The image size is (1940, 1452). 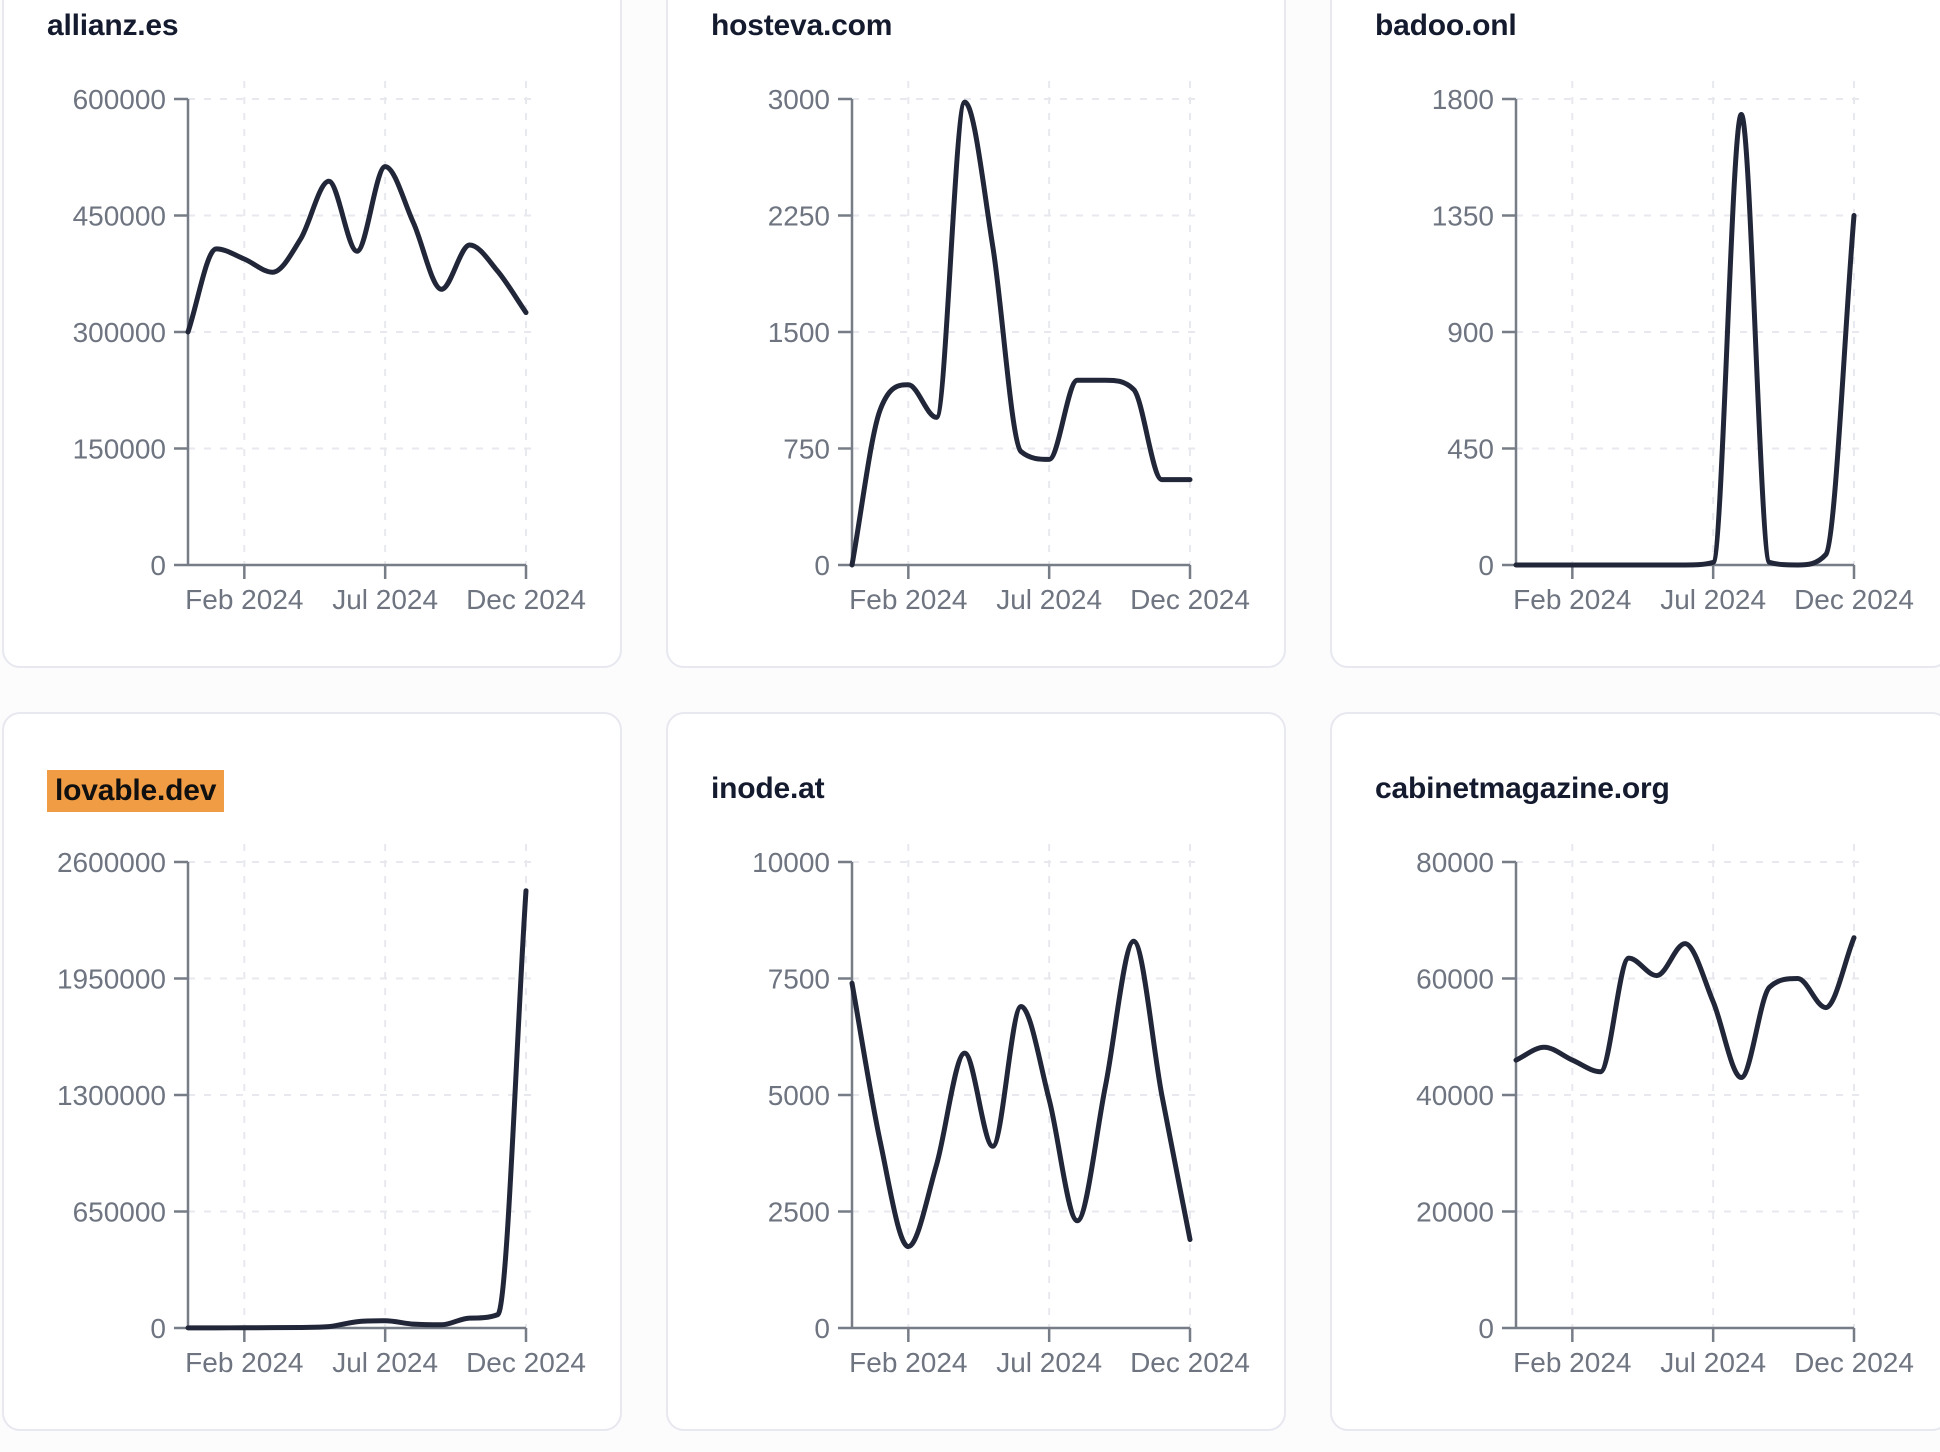 I want to click on y-axis-tick-label: 10000, so click(x=791, y=862).